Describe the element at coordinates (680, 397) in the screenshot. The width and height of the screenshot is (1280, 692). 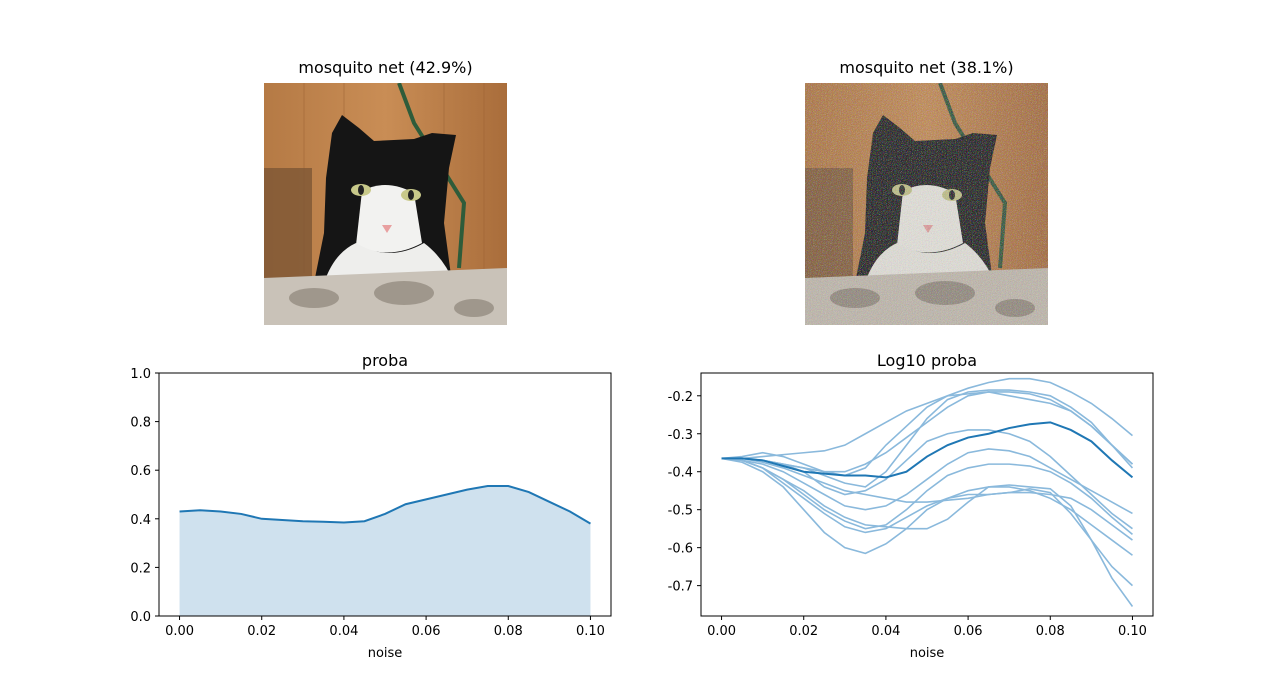
I see `y-tick-label: -0.2` at that location.